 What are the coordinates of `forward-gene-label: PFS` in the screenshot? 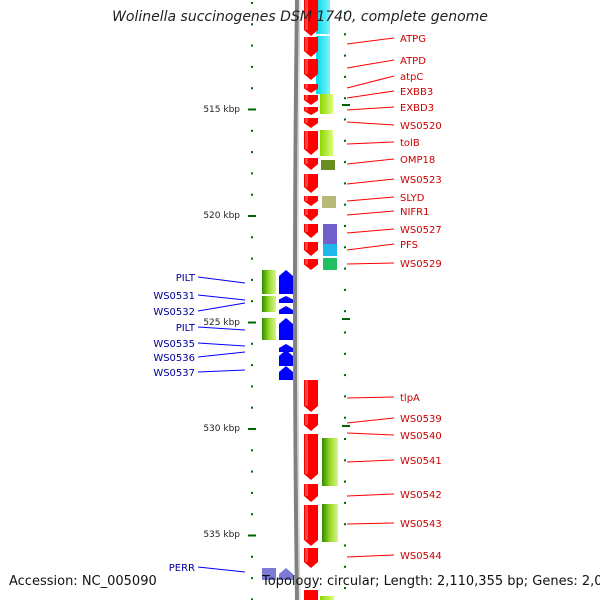 It's located at (409, 245).